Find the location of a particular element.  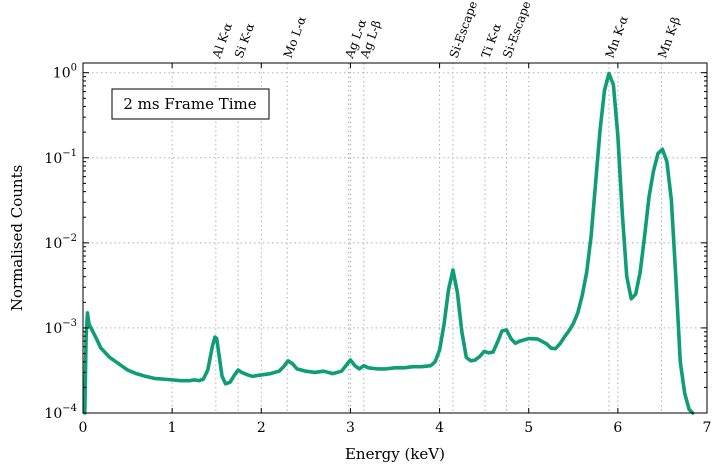

peak-label: Mn K-β is located at coordinates (669, 37).